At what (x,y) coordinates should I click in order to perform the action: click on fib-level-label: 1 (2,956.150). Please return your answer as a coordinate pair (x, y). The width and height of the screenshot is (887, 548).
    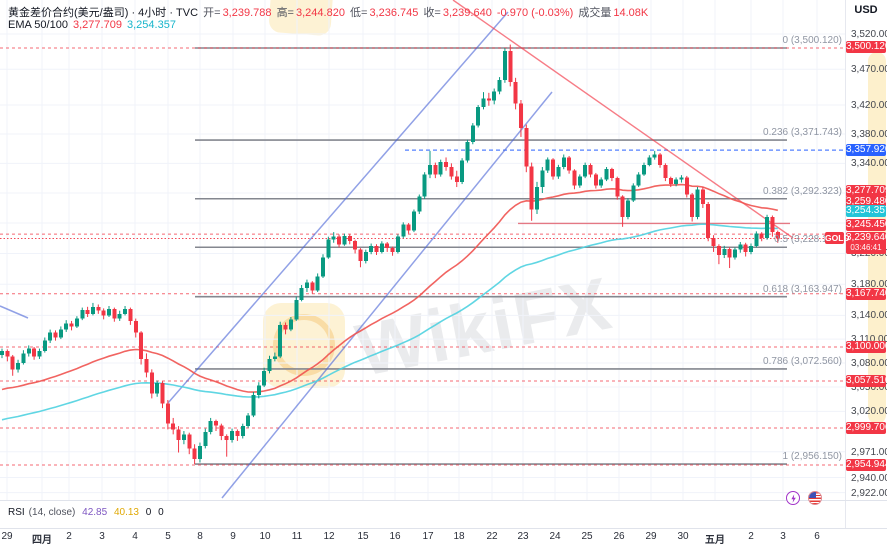
    Looking at the image, I should click on (812, 457).